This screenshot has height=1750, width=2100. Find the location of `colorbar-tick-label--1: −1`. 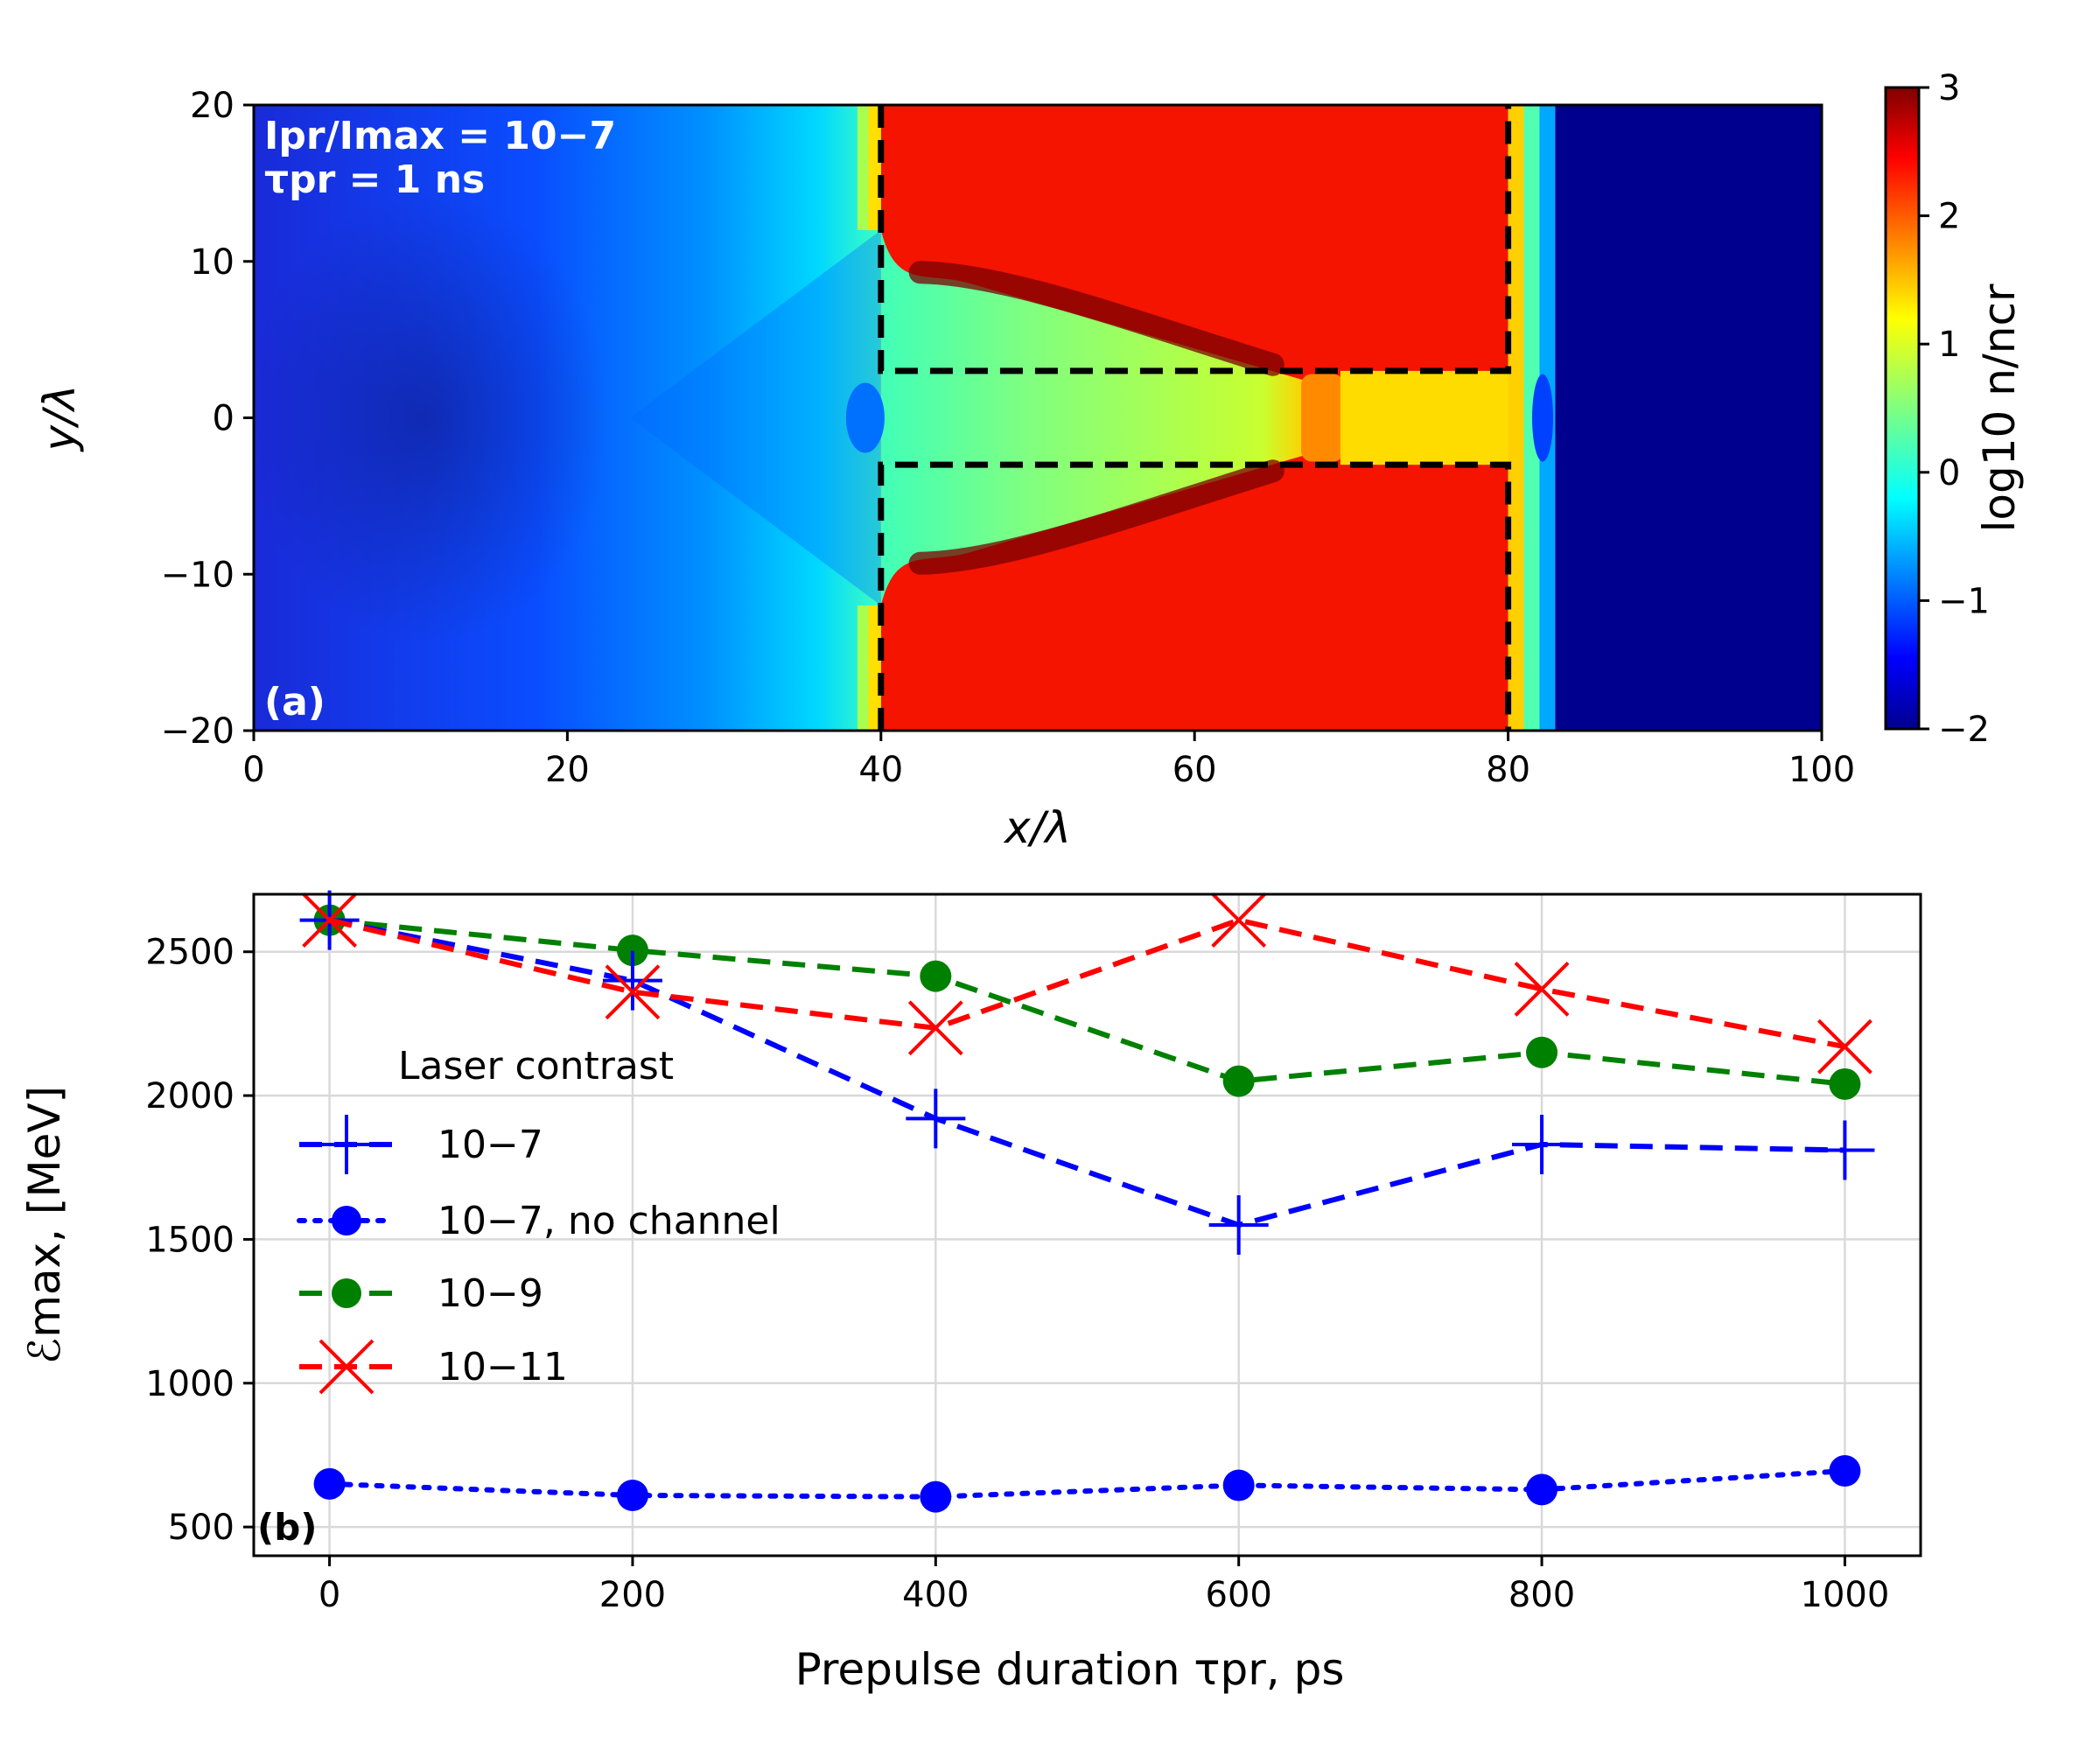

colorbar-tick-label--1: −1 is located at coordinates (1964, 601).